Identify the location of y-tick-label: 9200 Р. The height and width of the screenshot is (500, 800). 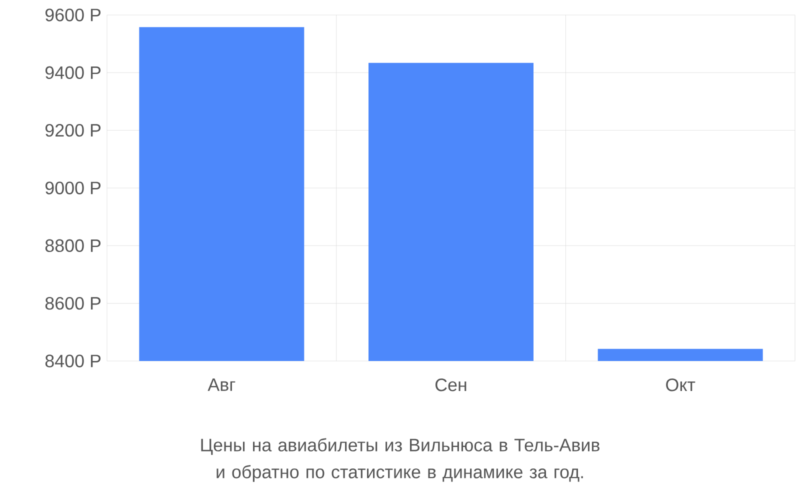
(73, 130).